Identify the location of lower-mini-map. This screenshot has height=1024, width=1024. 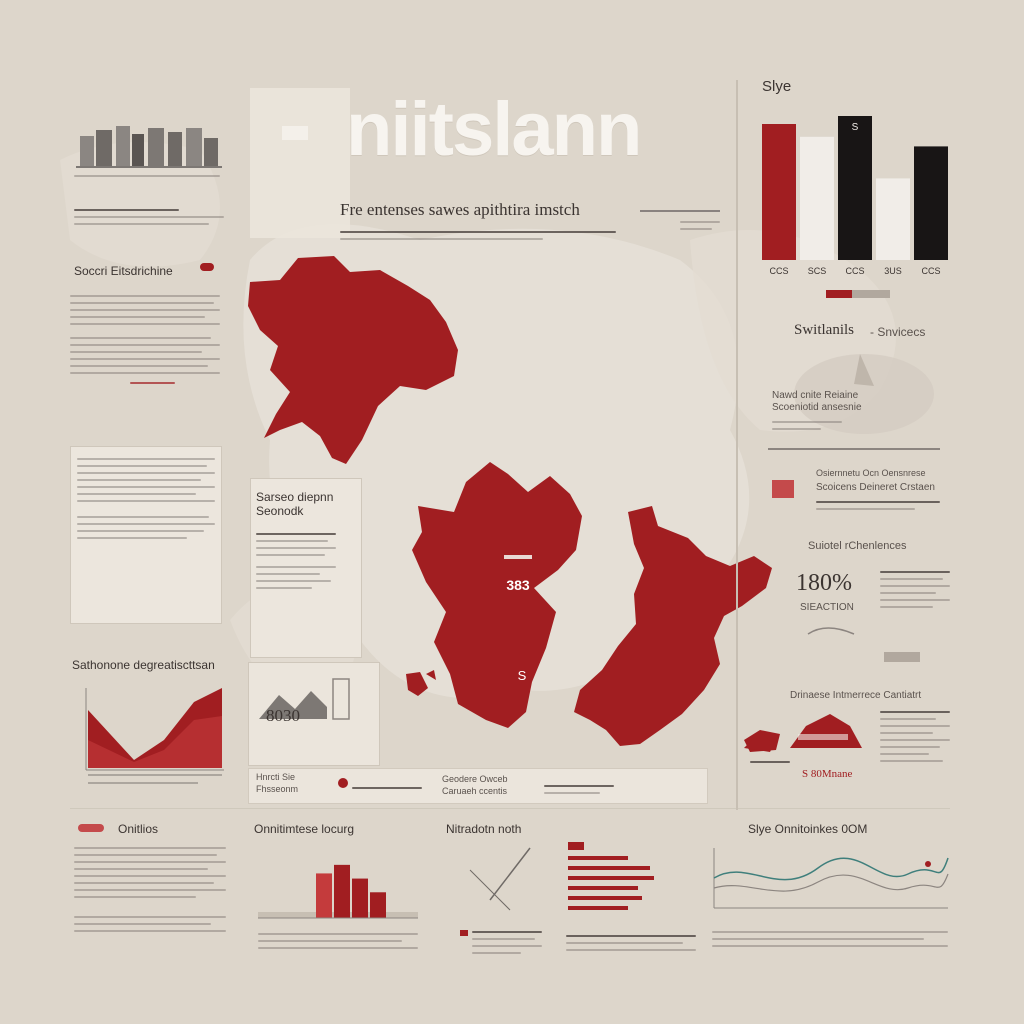
(810, 728).